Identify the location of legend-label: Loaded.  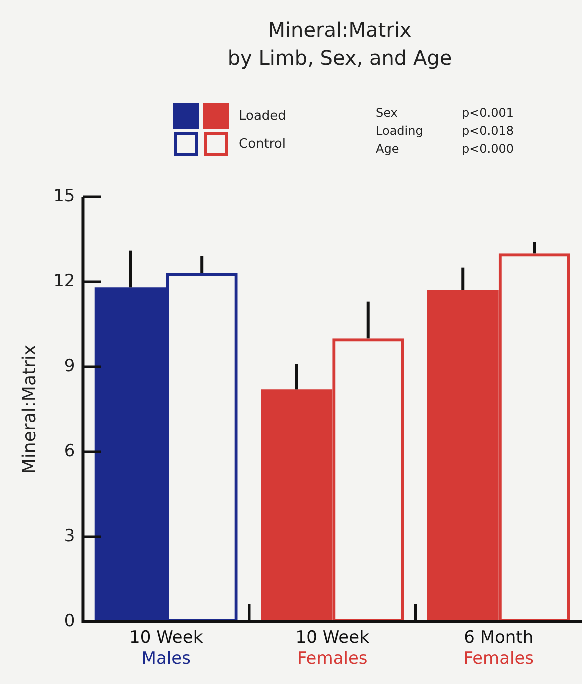
(262, 116).